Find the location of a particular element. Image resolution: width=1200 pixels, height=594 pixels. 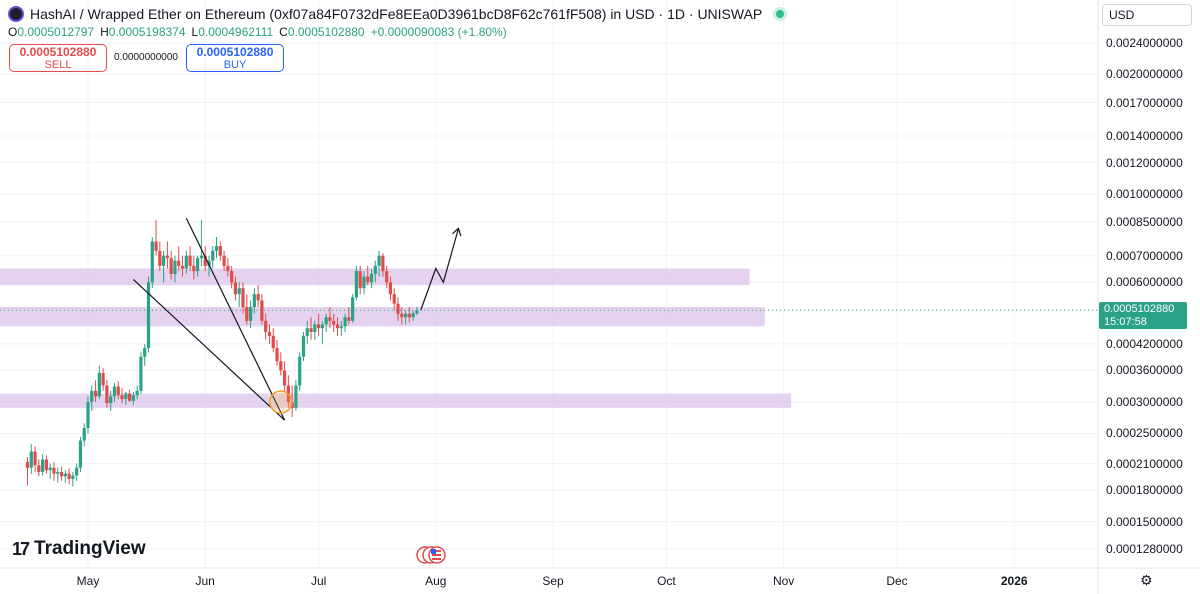

spread-value: 0.0000000000 is located at coordinates (146, 57).